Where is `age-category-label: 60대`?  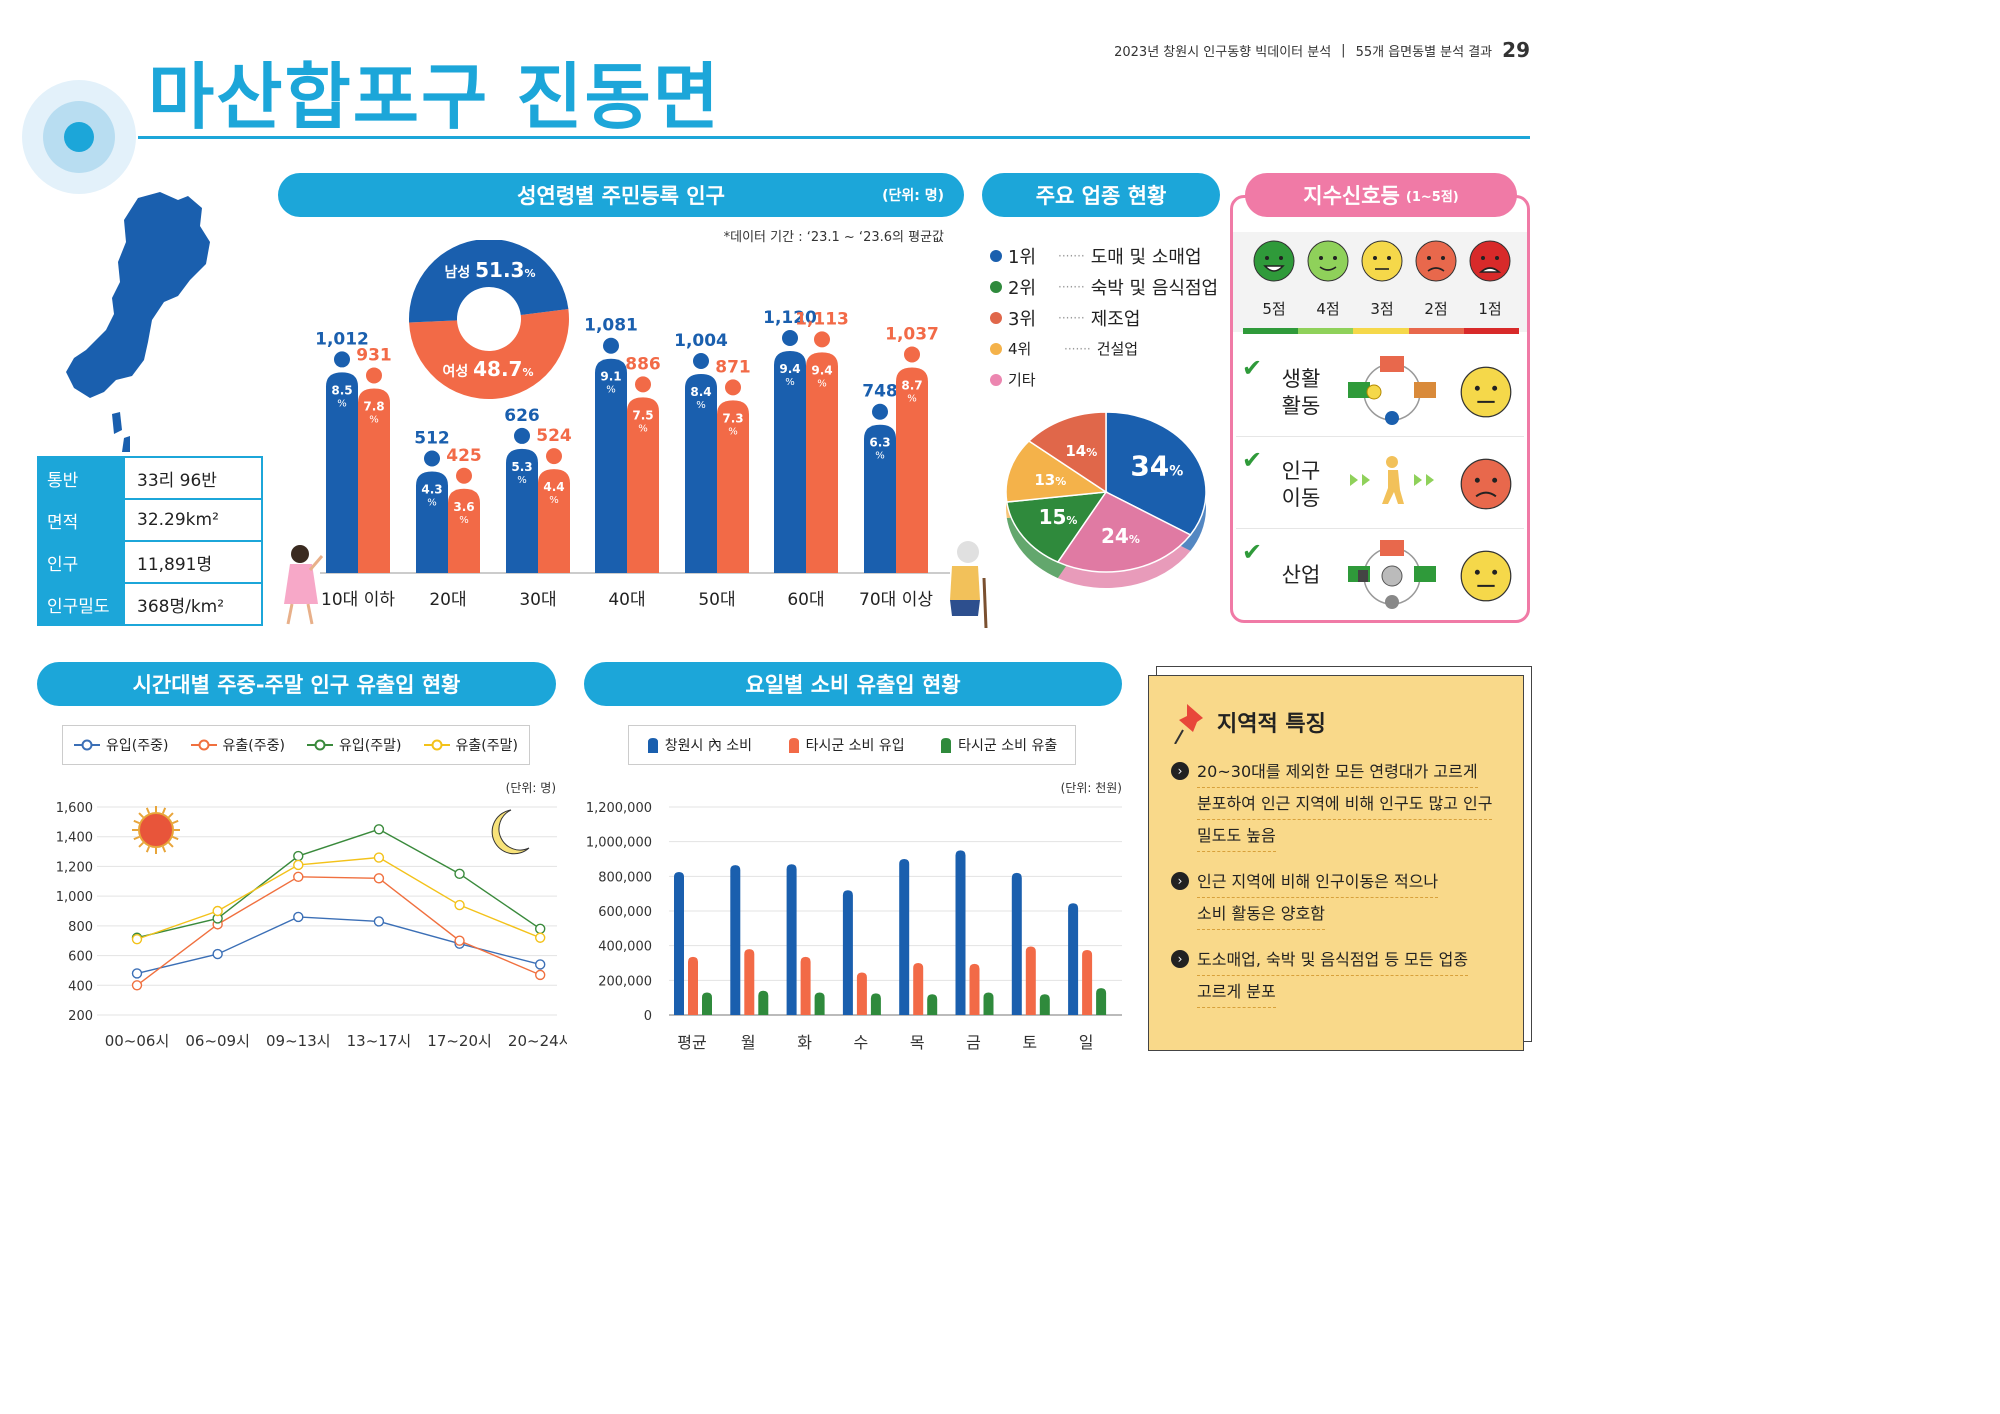 age-category-label: 60대 is located at coordinates (805, 600).